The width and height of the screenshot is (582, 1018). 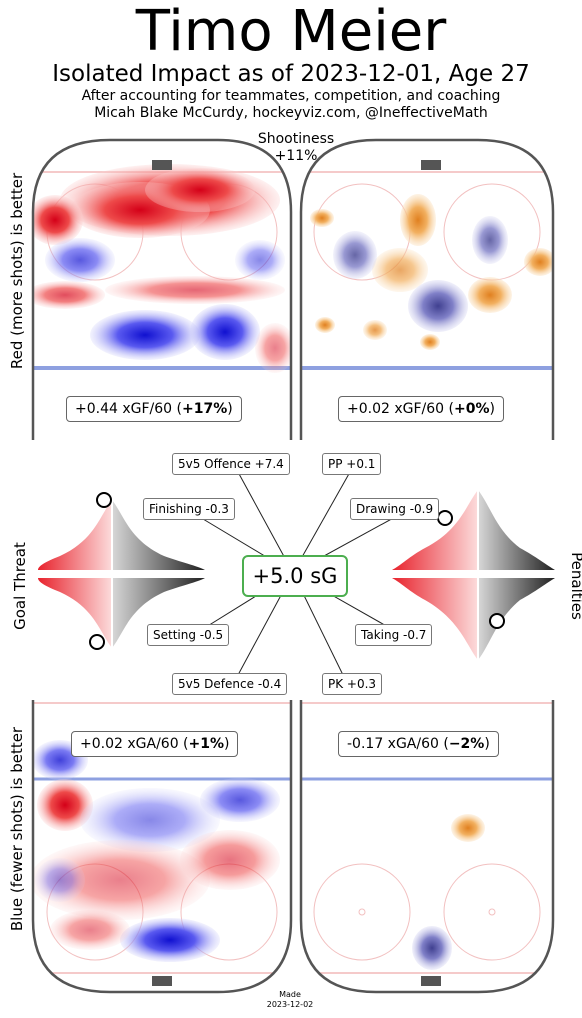 I want to click on offence-pp-rink, so click(x=427, y=289).